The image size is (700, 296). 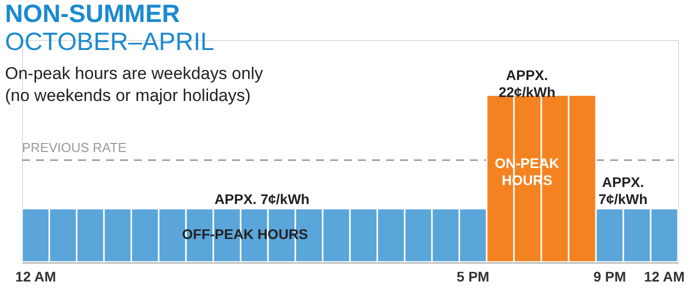 I want to click on chart-title: NON-SUMMER, so click(x=92, y=14).